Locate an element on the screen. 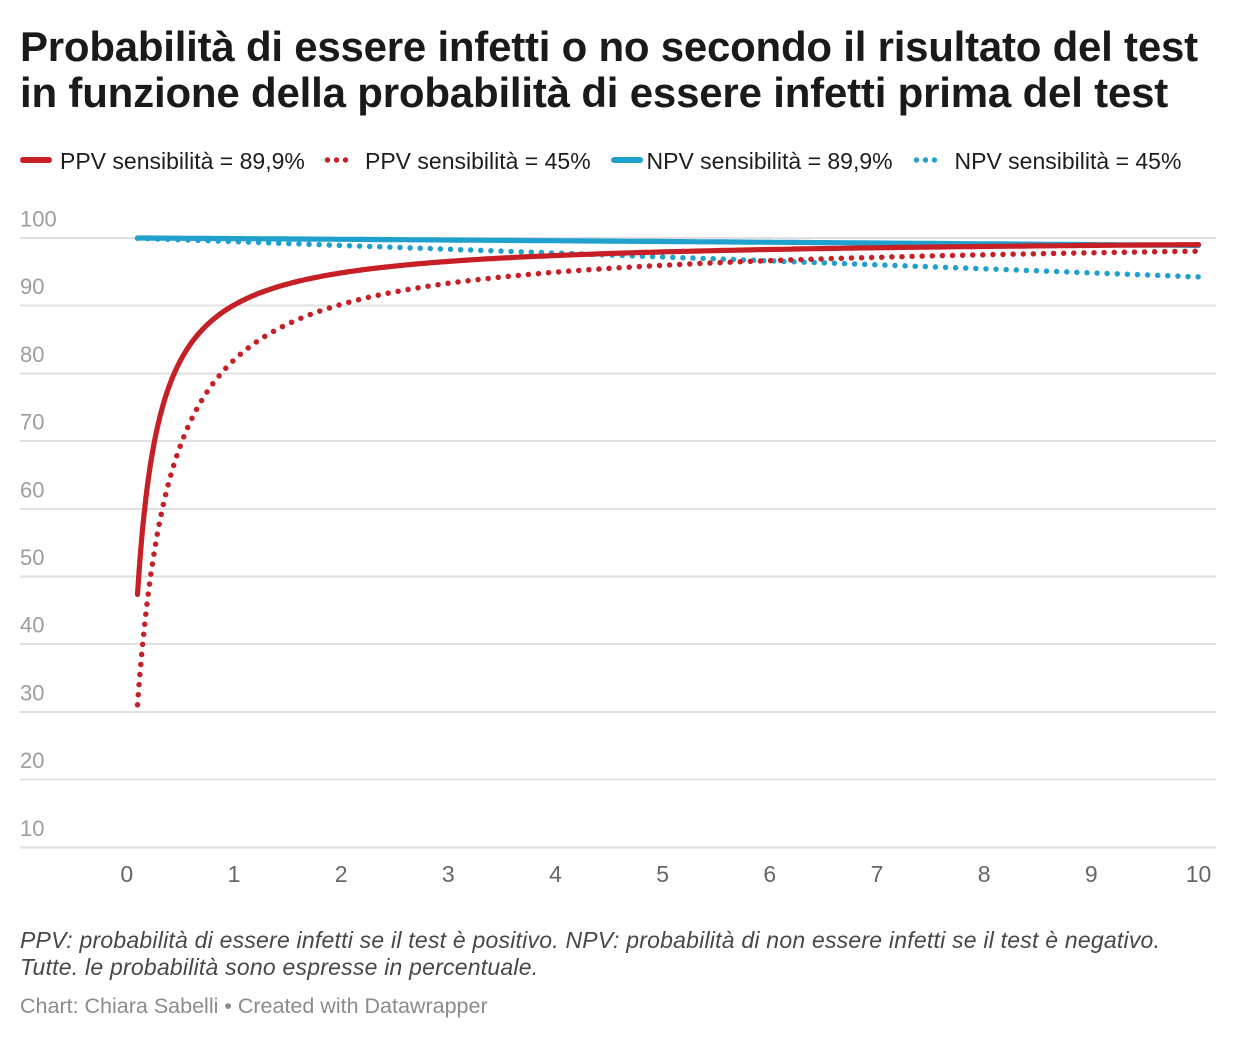 Image resolution: width=1240 pixels, height=1040 pixels. svg-text: 3 is located at coordinates (448, 874).